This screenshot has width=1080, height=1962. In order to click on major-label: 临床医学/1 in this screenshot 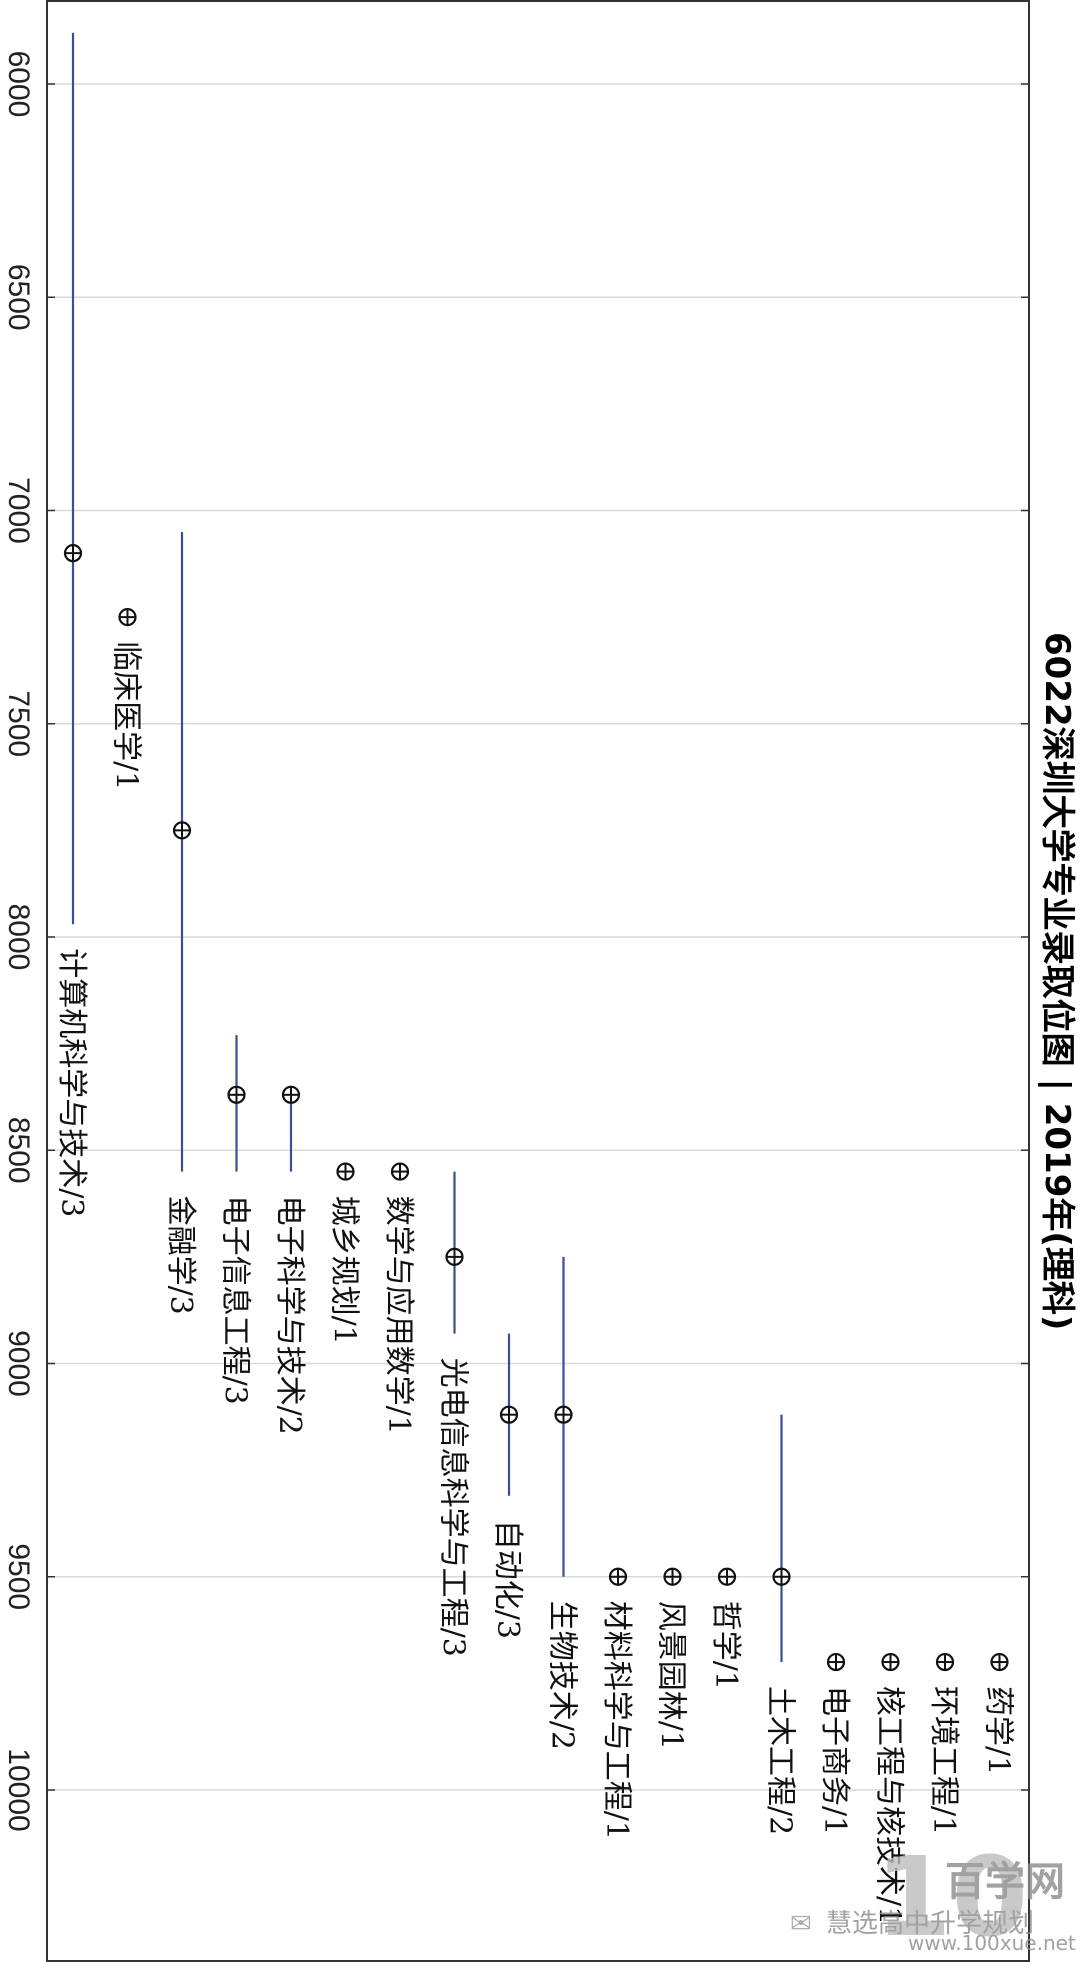, I will do `click(126, 715)`.